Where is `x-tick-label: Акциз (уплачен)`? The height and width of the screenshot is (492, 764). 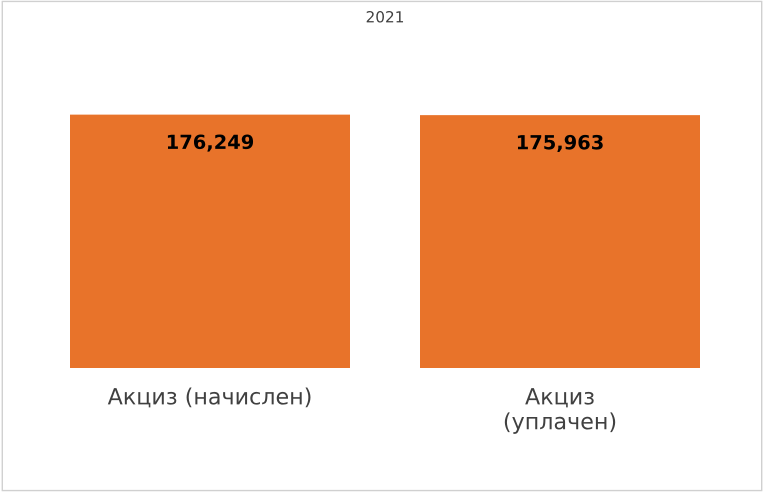
x-tick-label: Акциз (уплачен) is located at coordinates (560, 411).